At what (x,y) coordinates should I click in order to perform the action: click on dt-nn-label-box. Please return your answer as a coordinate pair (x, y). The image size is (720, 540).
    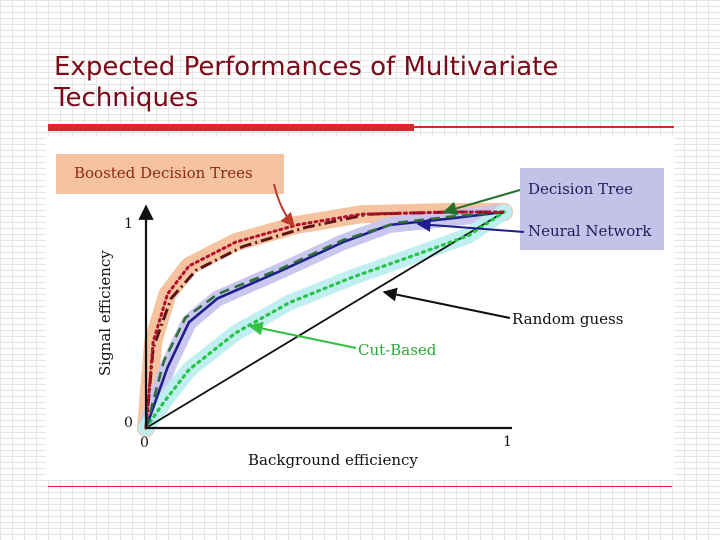
    Looking at the image, I should click on (592, 209).